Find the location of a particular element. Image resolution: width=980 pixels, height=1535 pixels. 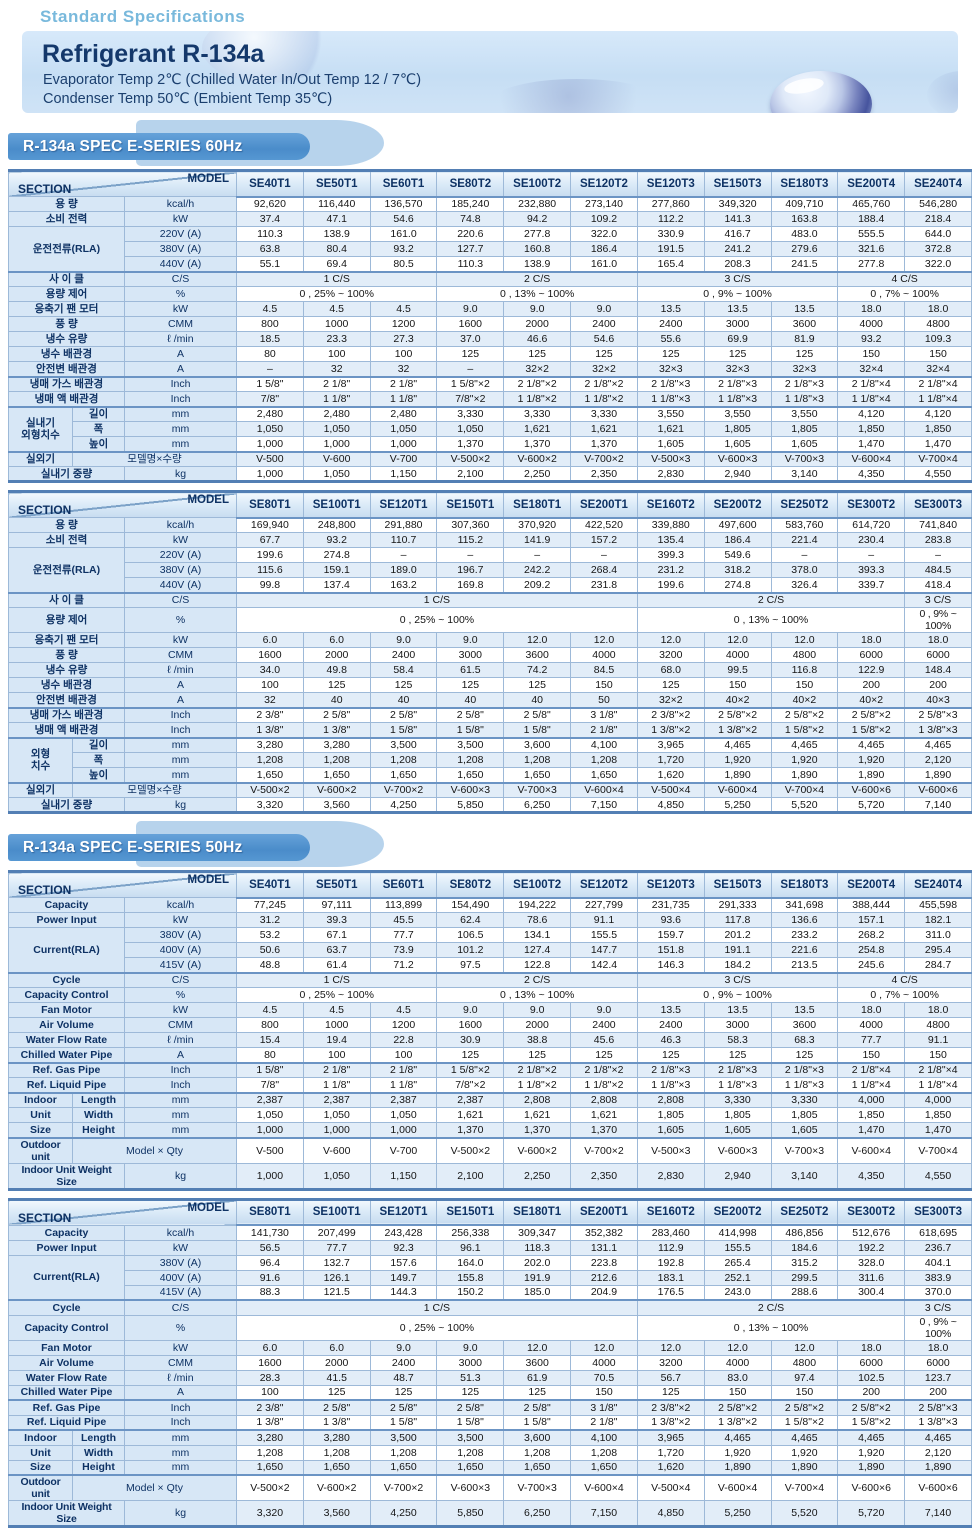

spec-value: 147.7 is located at coordinates (604, 950).